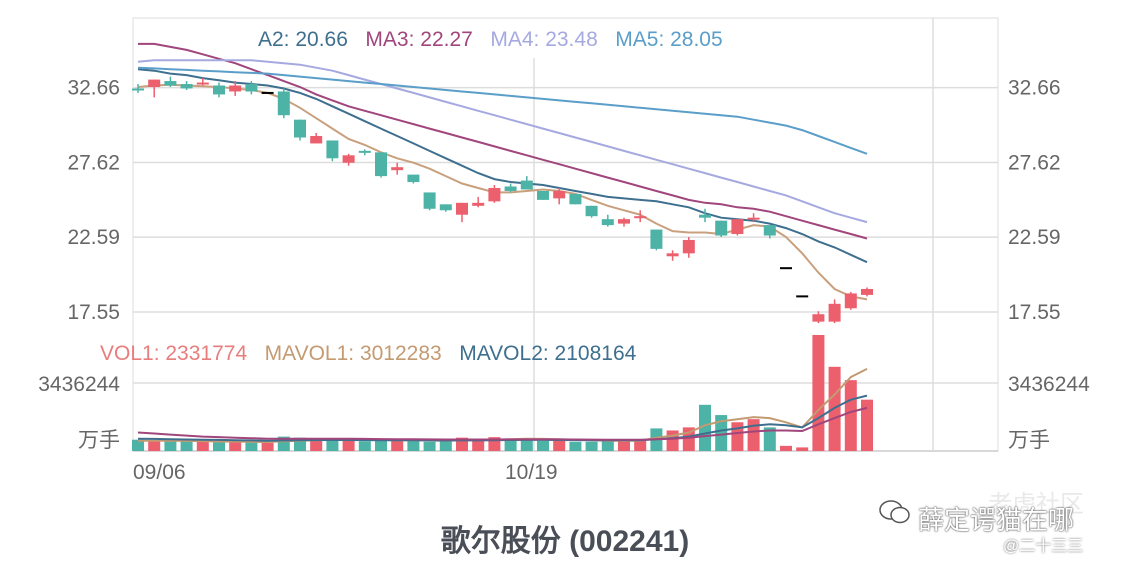 The width and height of the screenshot is (1122, 564). I want to click on price-tick-label-left: 32.66, so click(93, 88).